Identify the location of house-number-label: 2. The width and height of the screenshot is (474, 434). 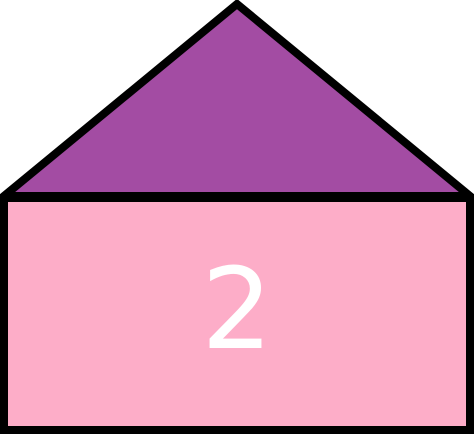
(237, 310).